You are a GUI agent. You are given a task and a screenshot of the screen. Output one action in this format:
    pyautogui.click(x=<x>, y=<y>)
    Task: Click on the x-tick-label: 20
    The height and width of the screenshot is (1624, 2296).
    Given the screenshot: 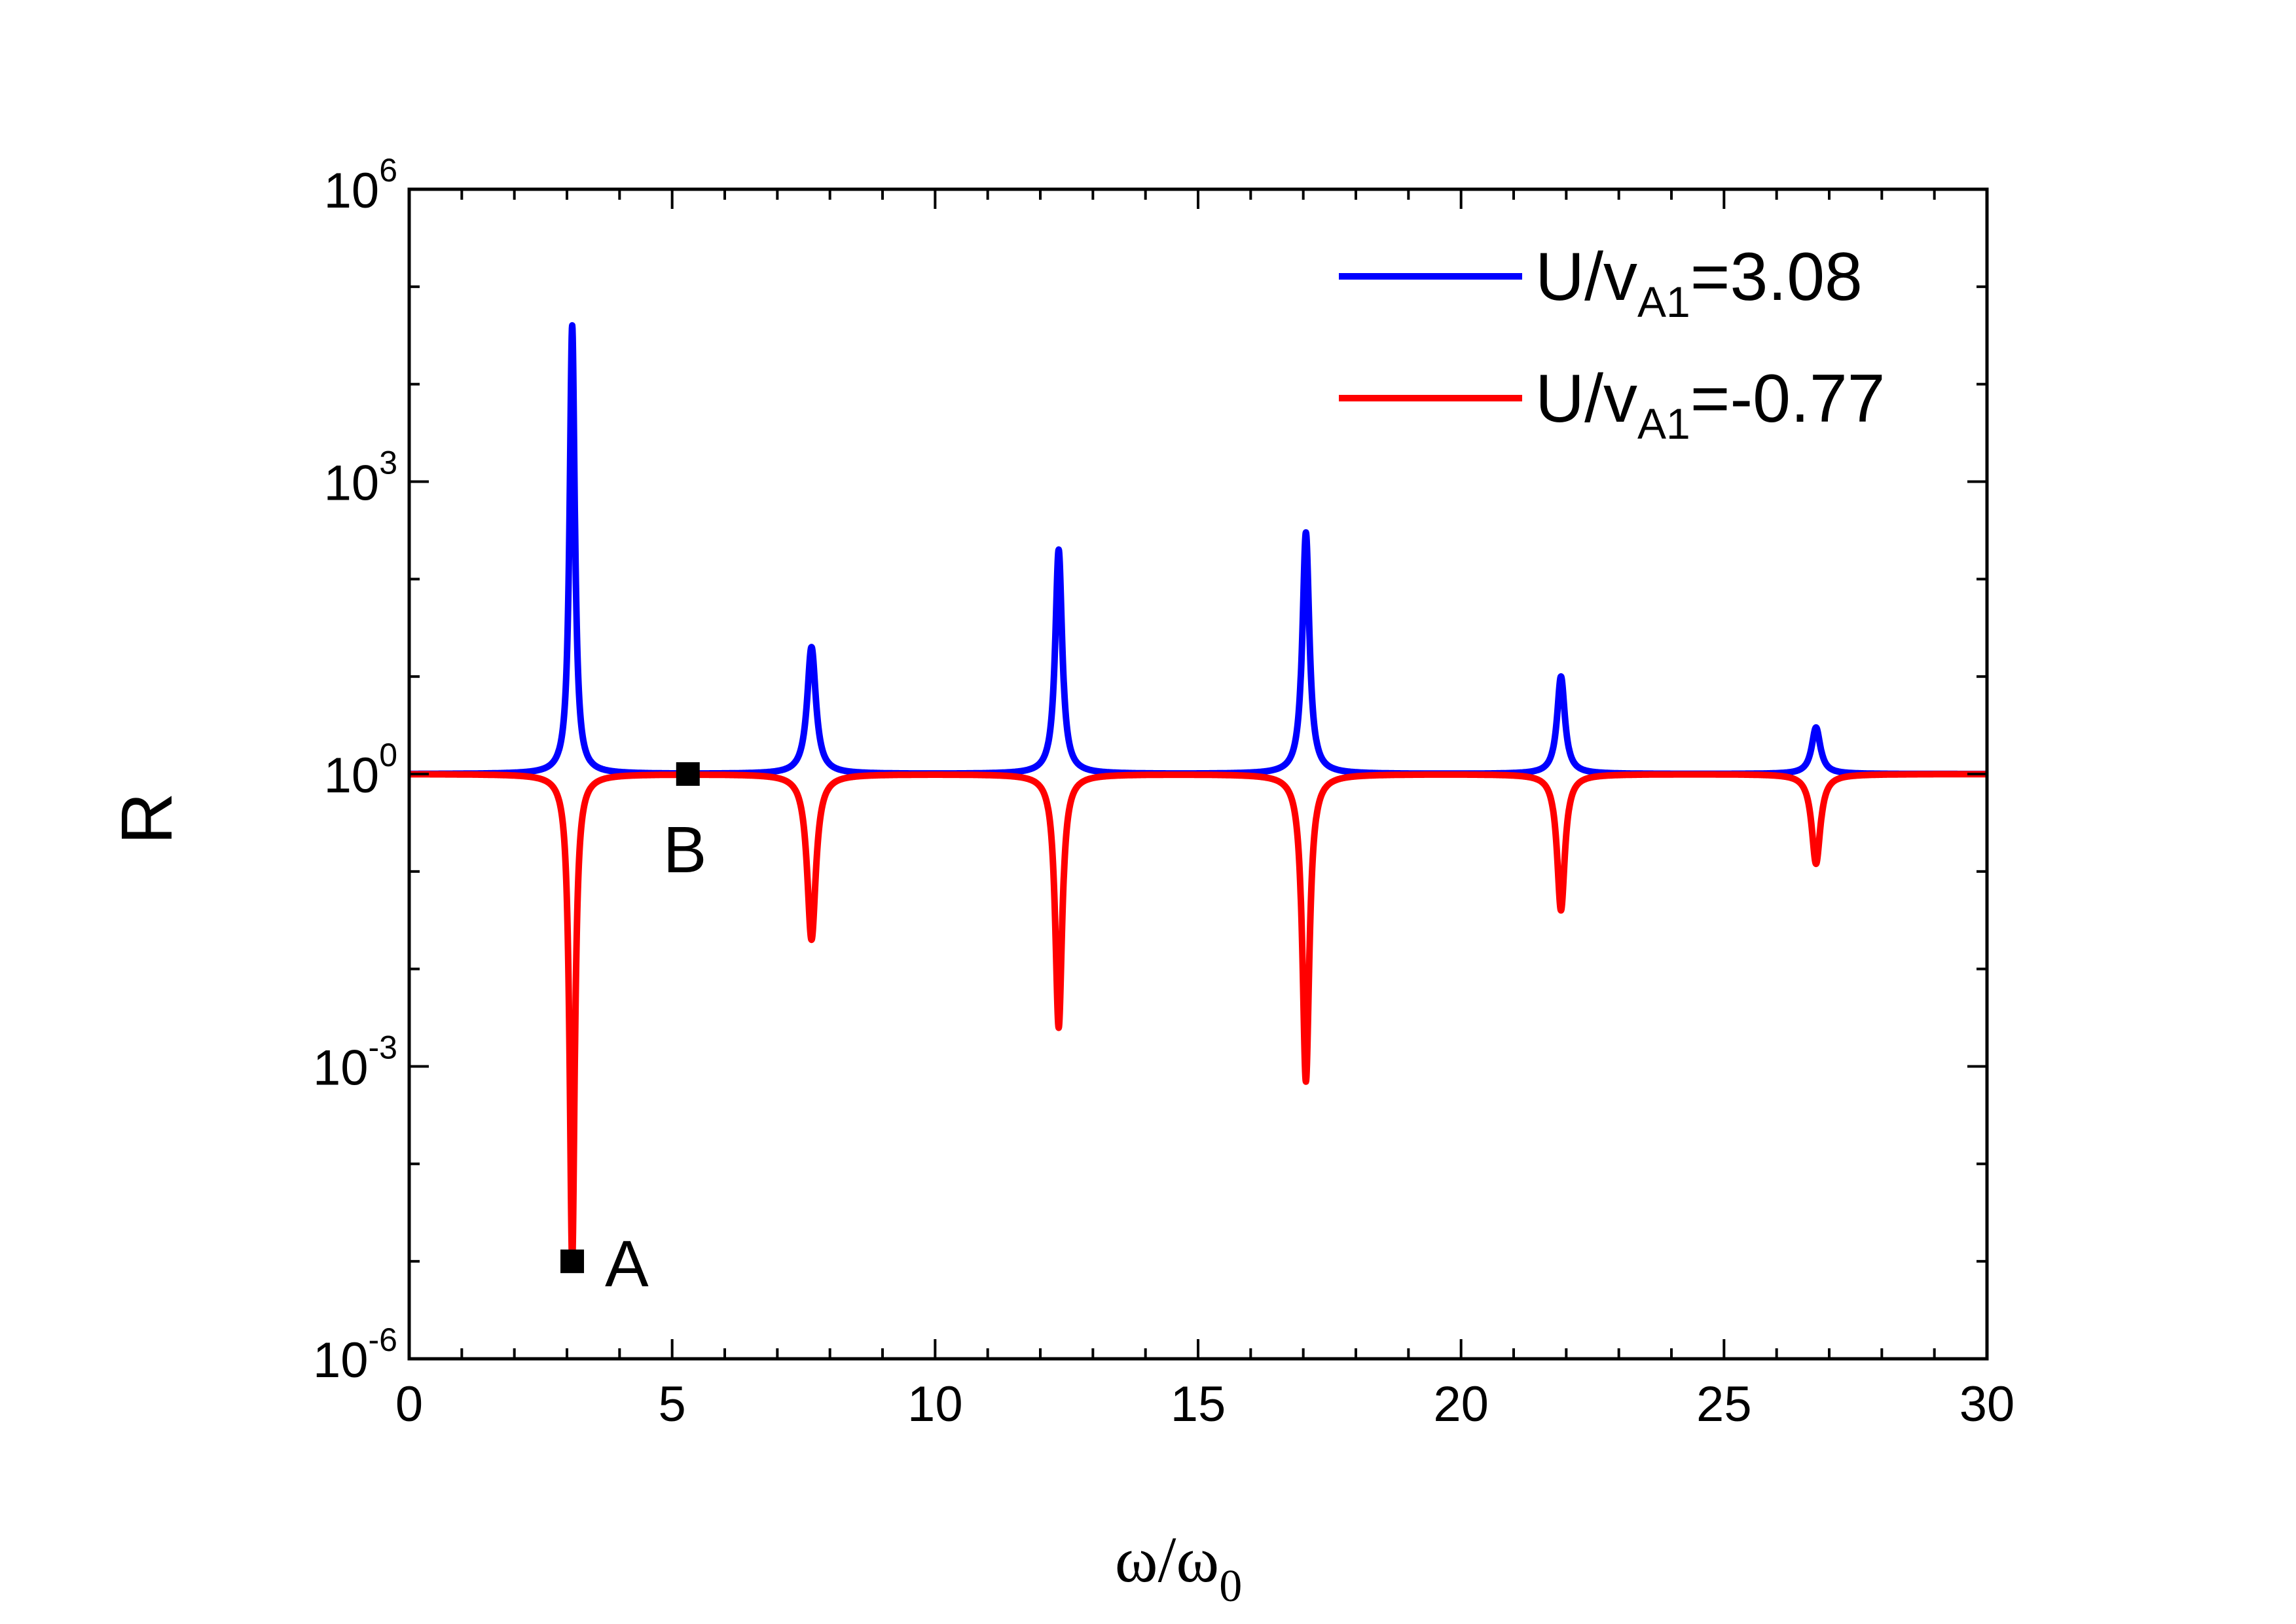 What is the action you would take?
    pyautogui.click(x=1461, y=1404)
    